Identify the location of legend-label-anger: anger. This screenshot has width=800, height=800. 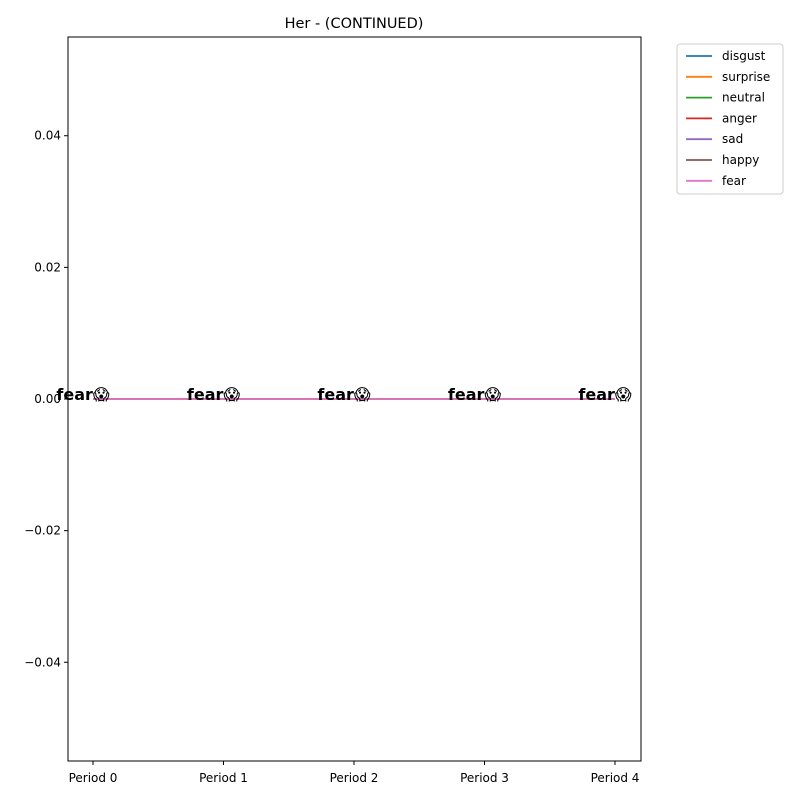
(739, 118).